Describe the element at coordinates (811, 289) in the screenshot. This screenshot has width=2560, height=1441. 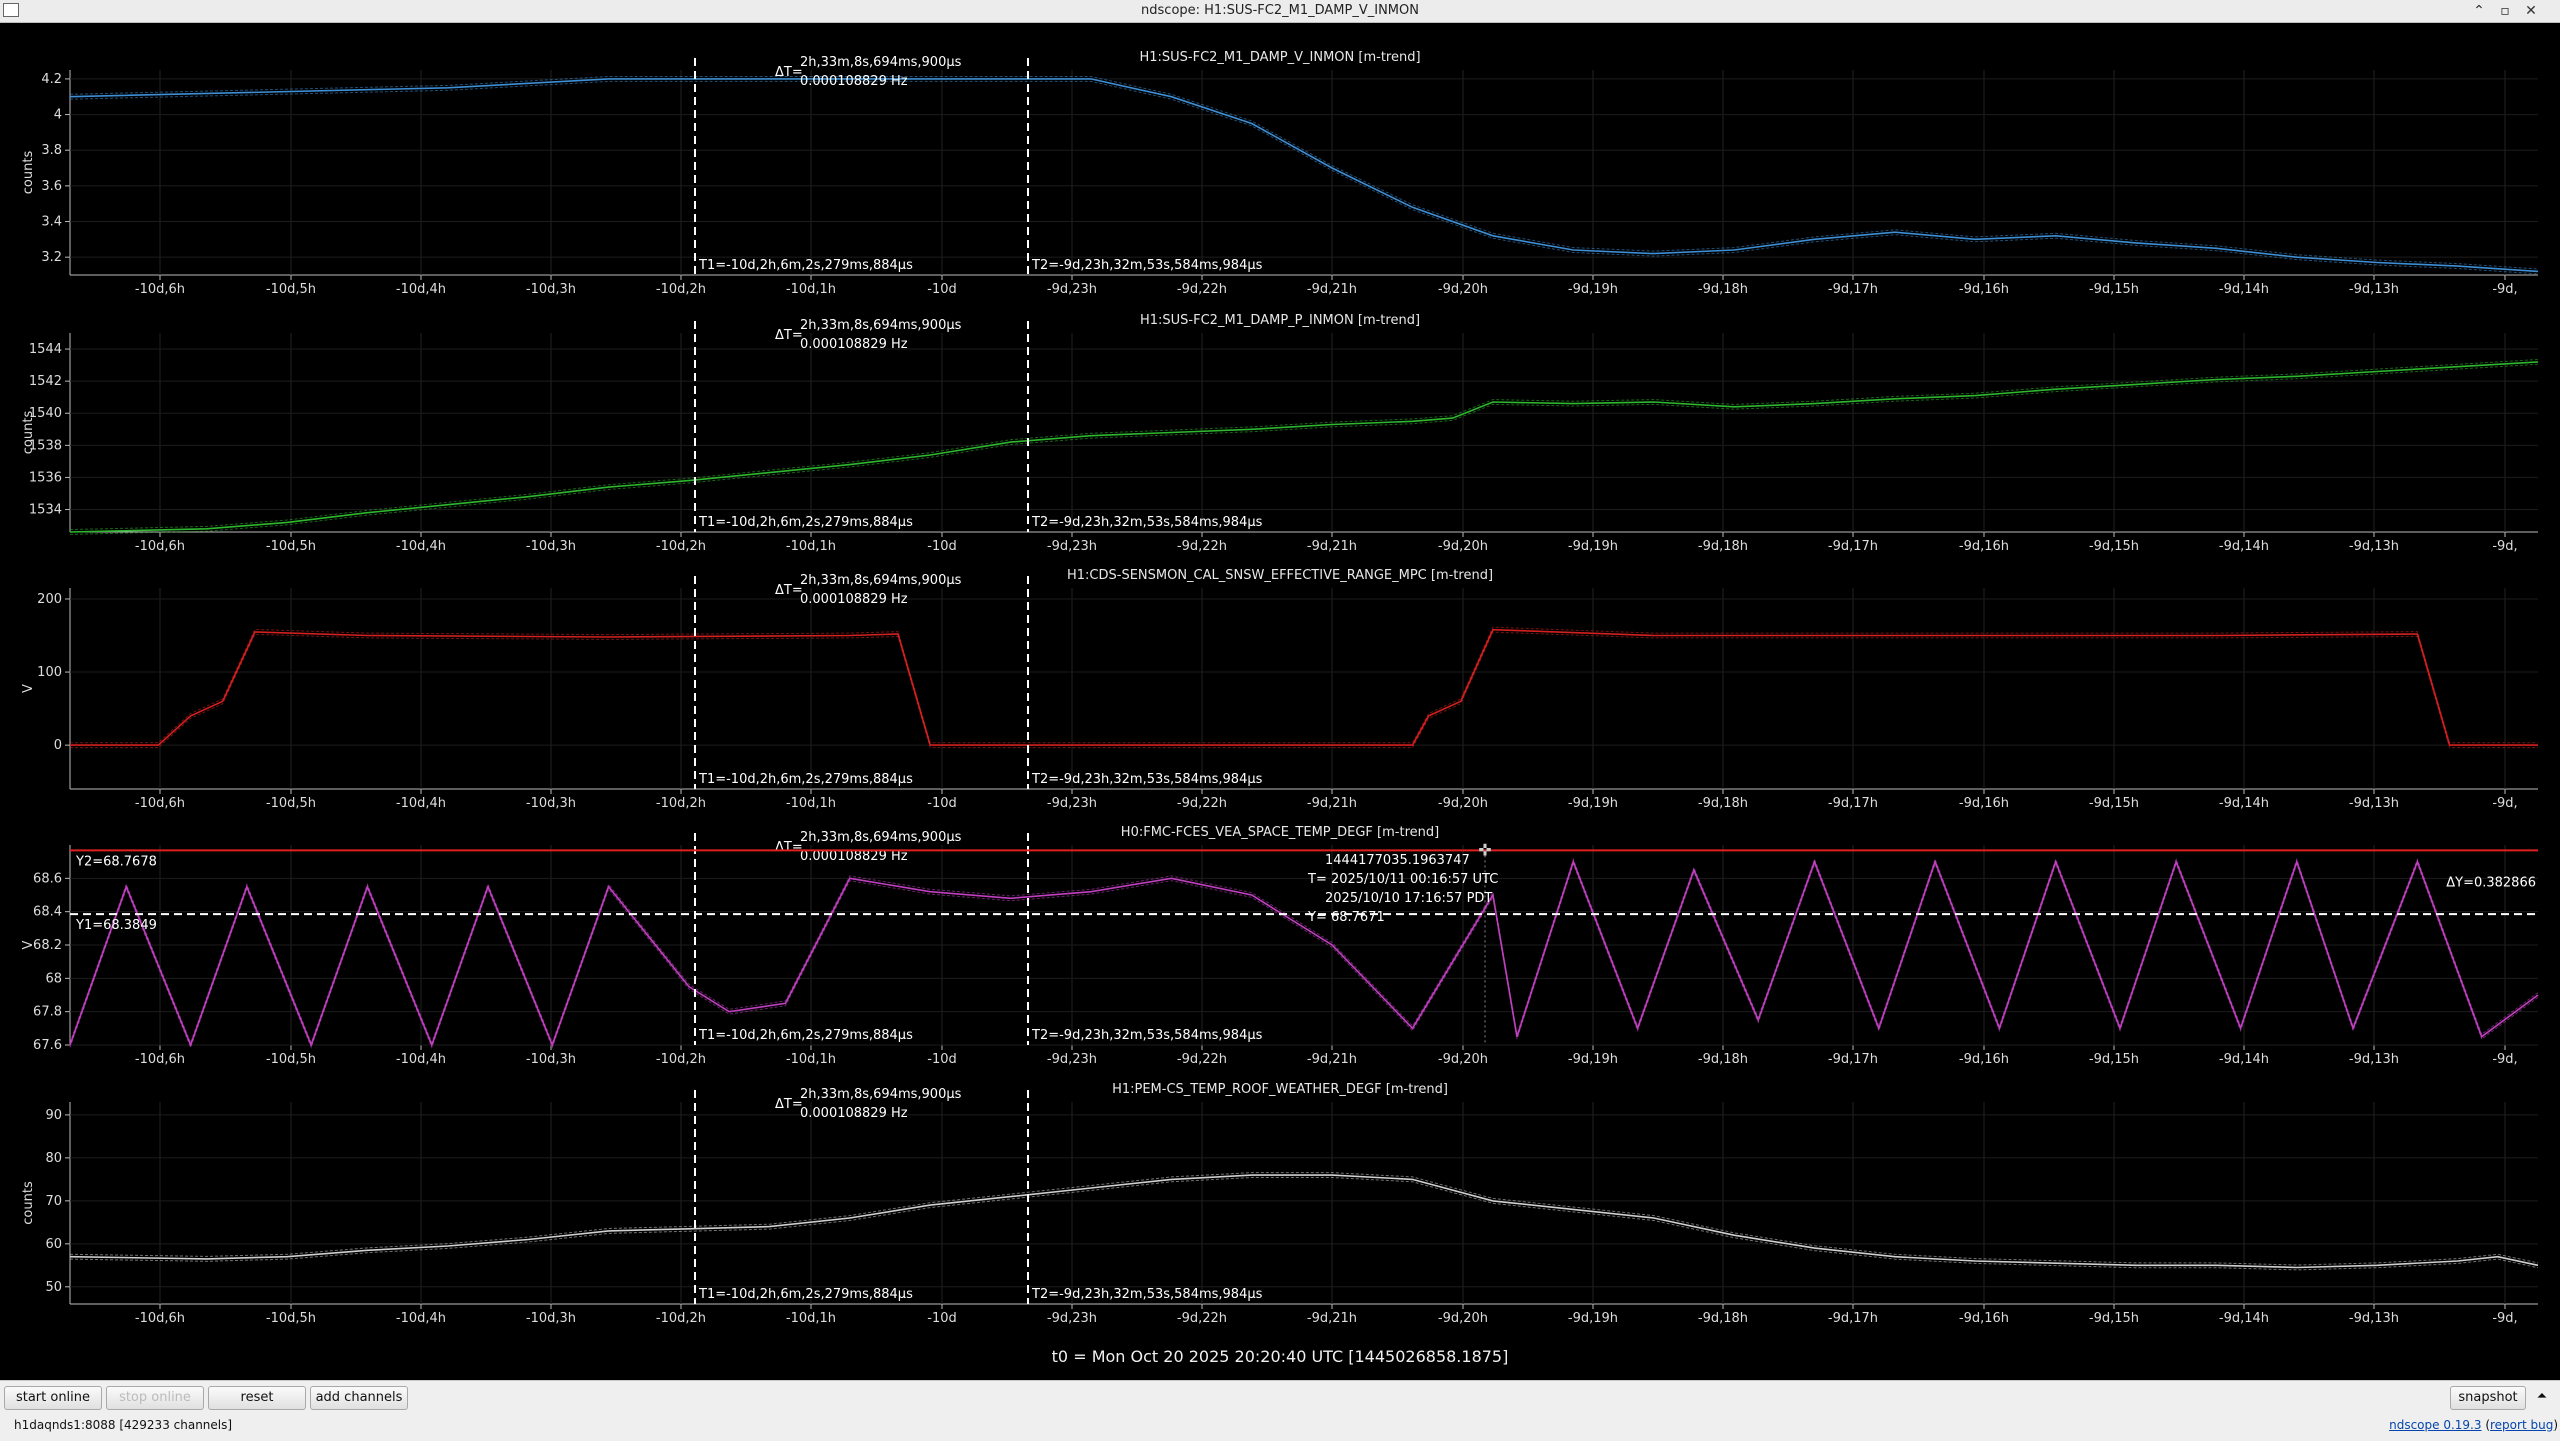
I see `x-tick-label: -10d,1h` at that location.